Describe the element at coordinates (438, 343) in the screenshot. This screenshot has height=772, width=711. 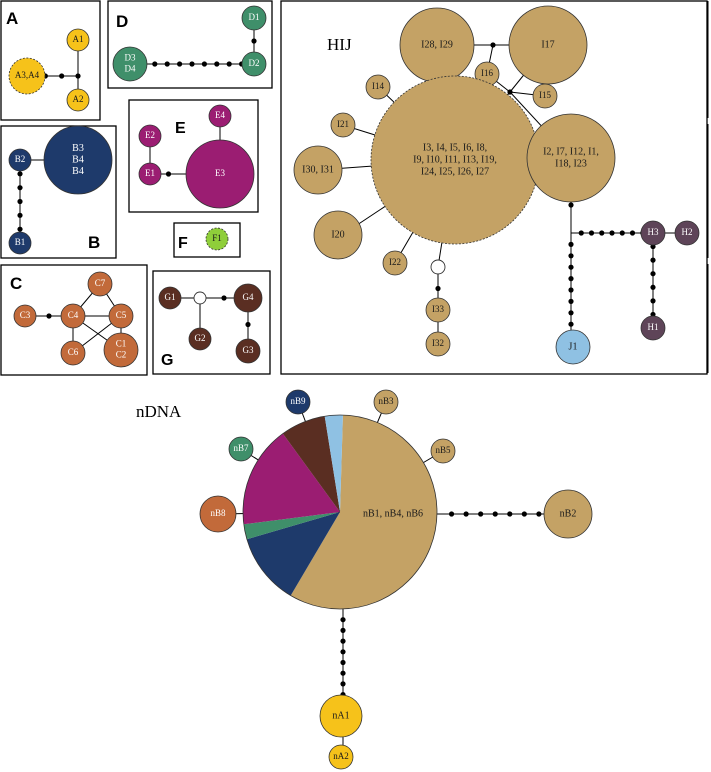
I see `haplotype-label: I32` at that location.